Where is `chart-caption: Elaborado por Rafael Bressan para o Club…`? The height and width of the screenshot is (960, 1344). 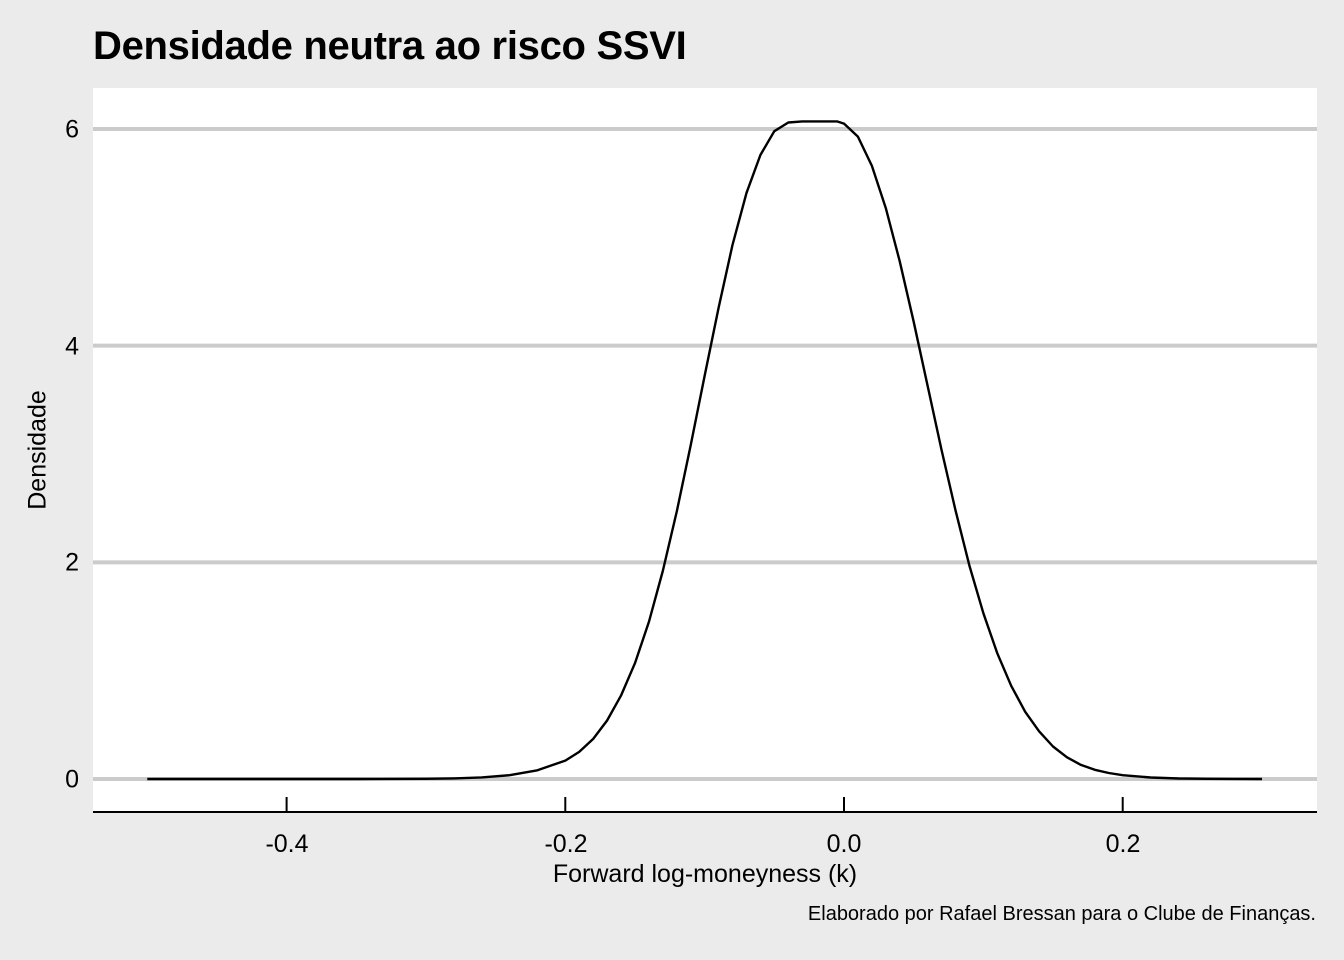 chart-caption: Elaborado por Rafael Bressan para o Club… is located at coordinates (1061, 914).